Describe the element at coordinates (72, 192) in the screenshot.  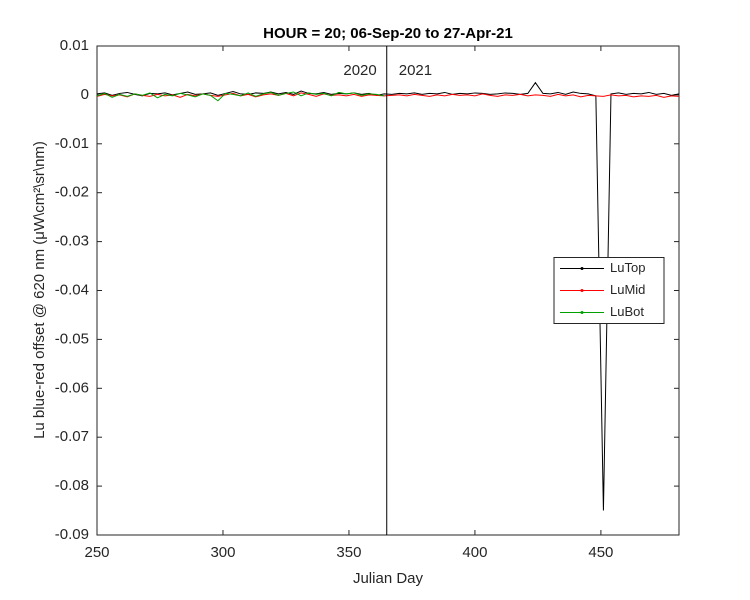
I see `y-tick-label: -0.02` at that location.